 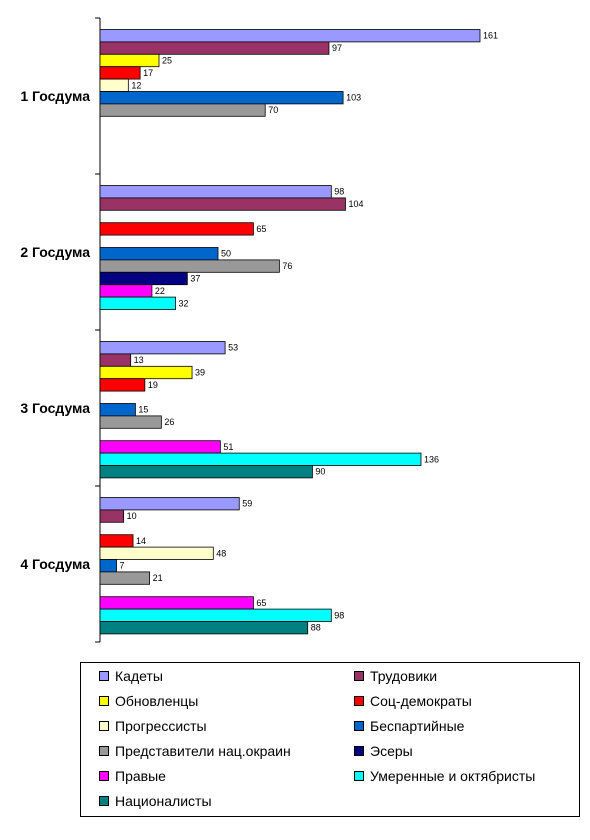 I want to click on legend-item: Националисты, so click(x=155, y=801).